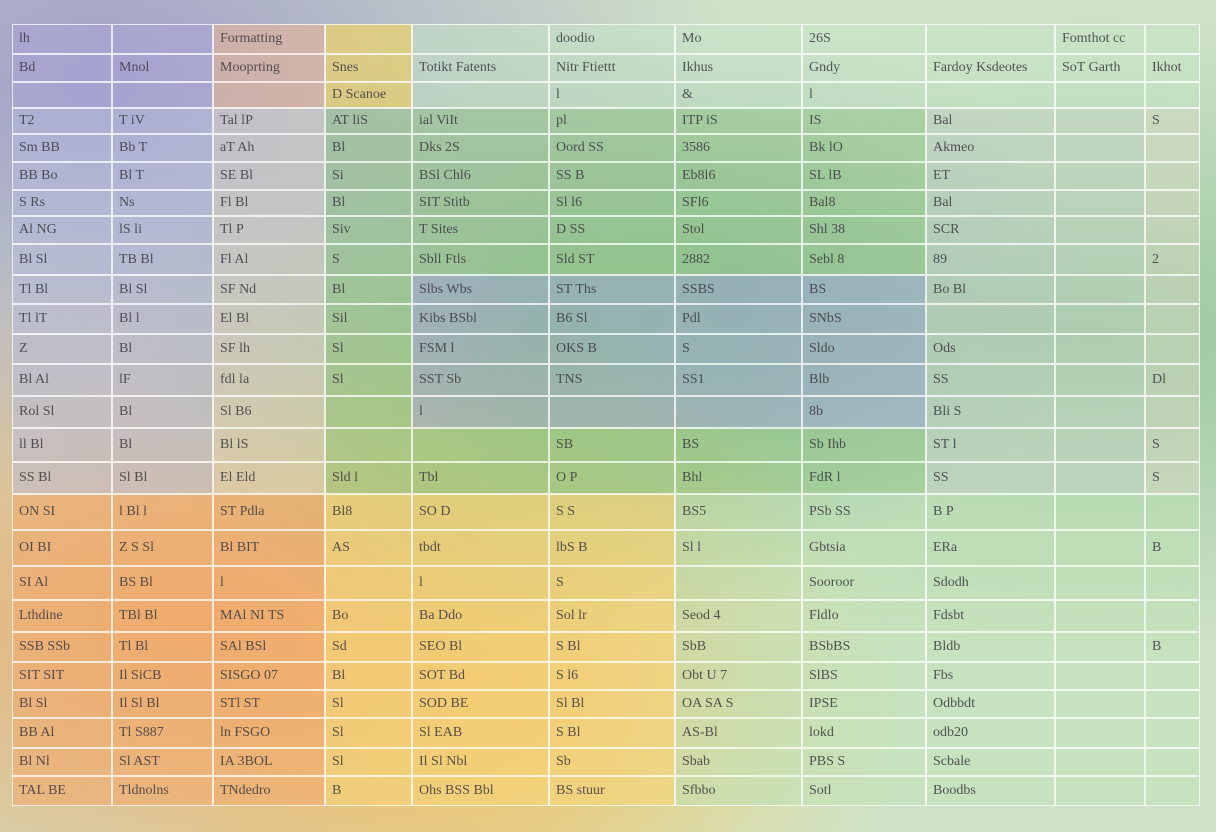 The width and height of the screenshot is (1216, 832). Describe the element at coordinates (359, 94) in the screenshot. I see `cell-text: D Scanoe` at that location.